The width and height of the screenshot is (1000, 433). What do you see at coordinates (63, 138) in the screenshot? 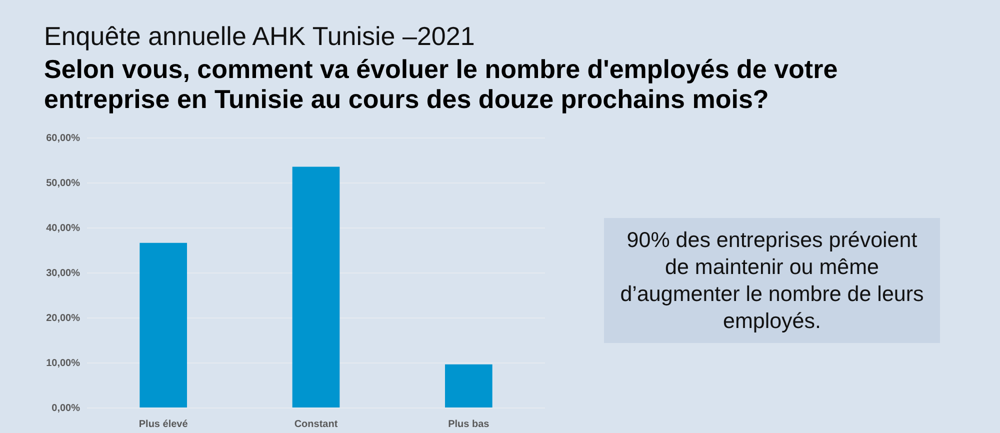
I see `y-tick-label: 60,00%` at bounding box center [63, 138].